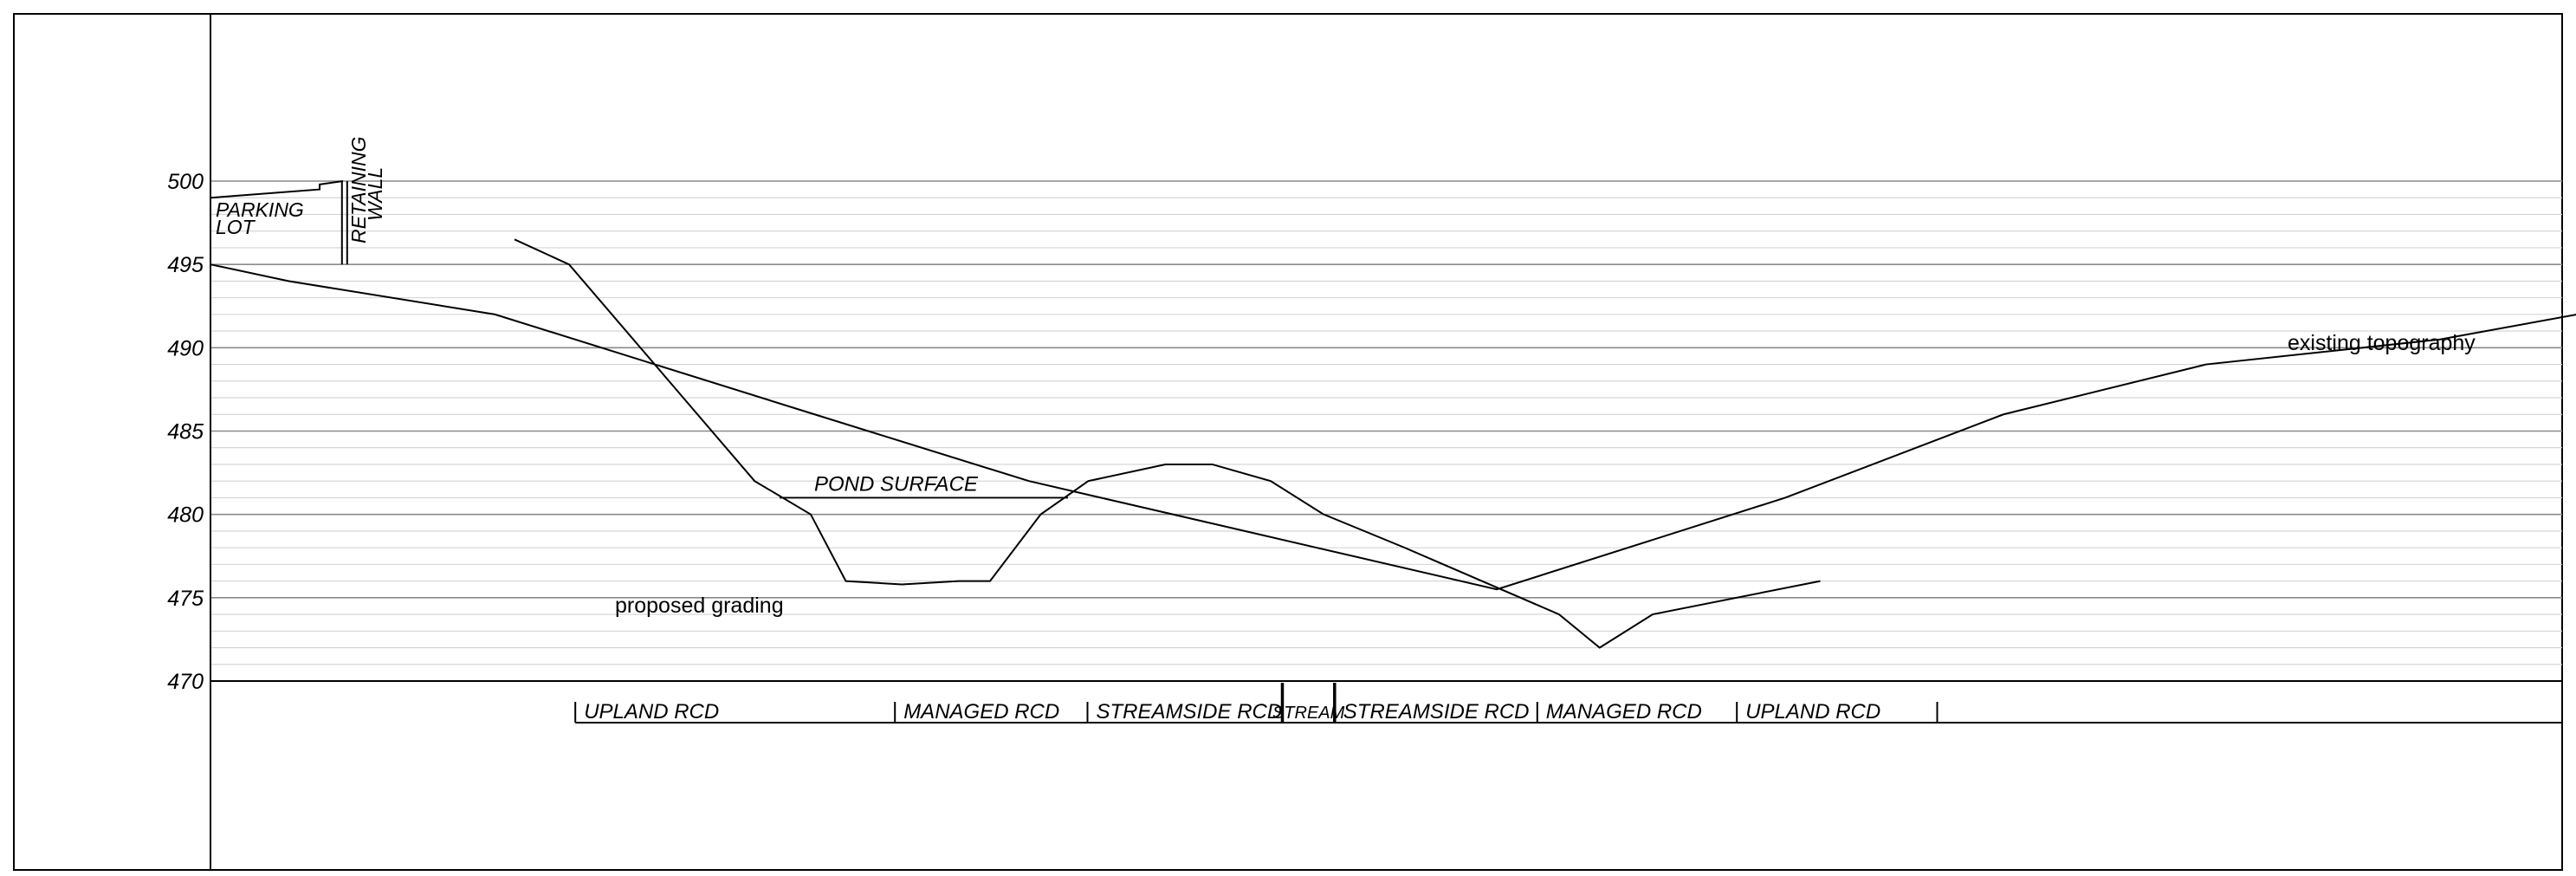 The height and width of the screenshot is (876, 2576). I want to click on y-tick-label: 480, so click(185, 515).